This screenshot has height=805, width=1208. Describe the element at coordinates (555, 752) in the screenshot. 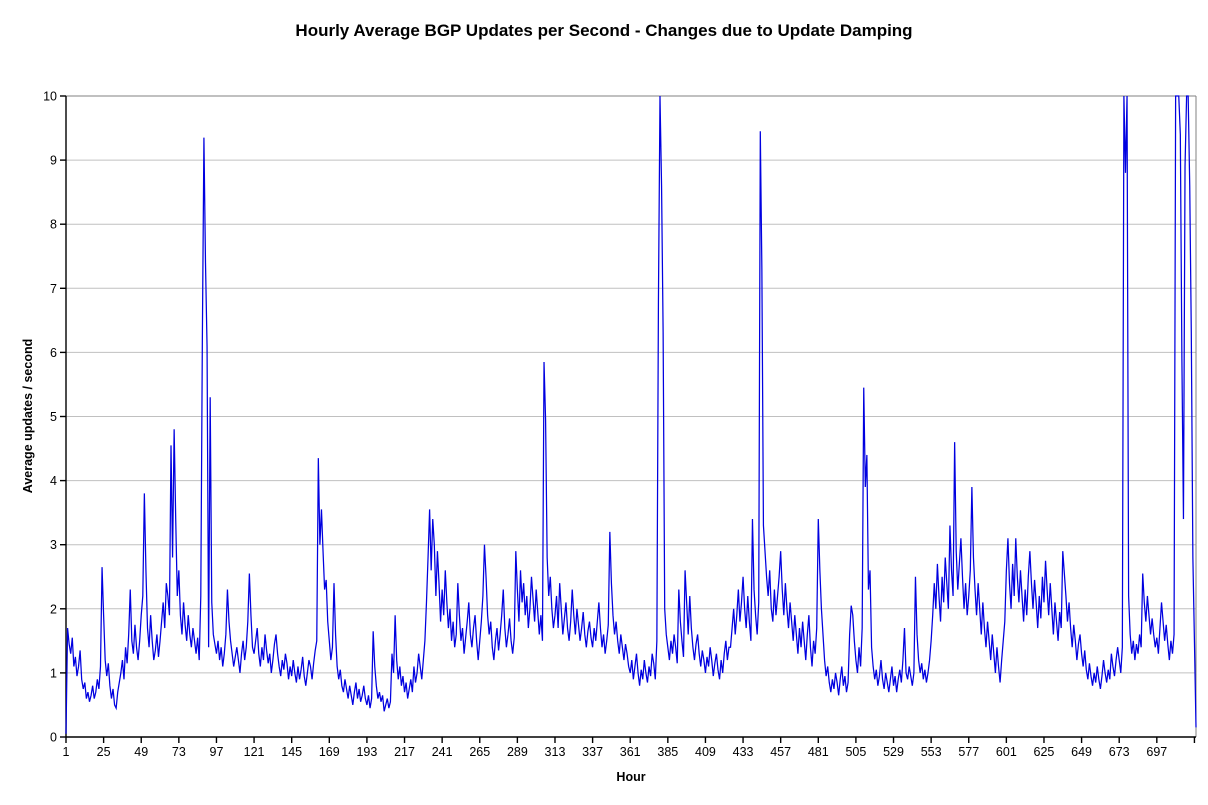

I see `x-tick-label: 313` at that location.